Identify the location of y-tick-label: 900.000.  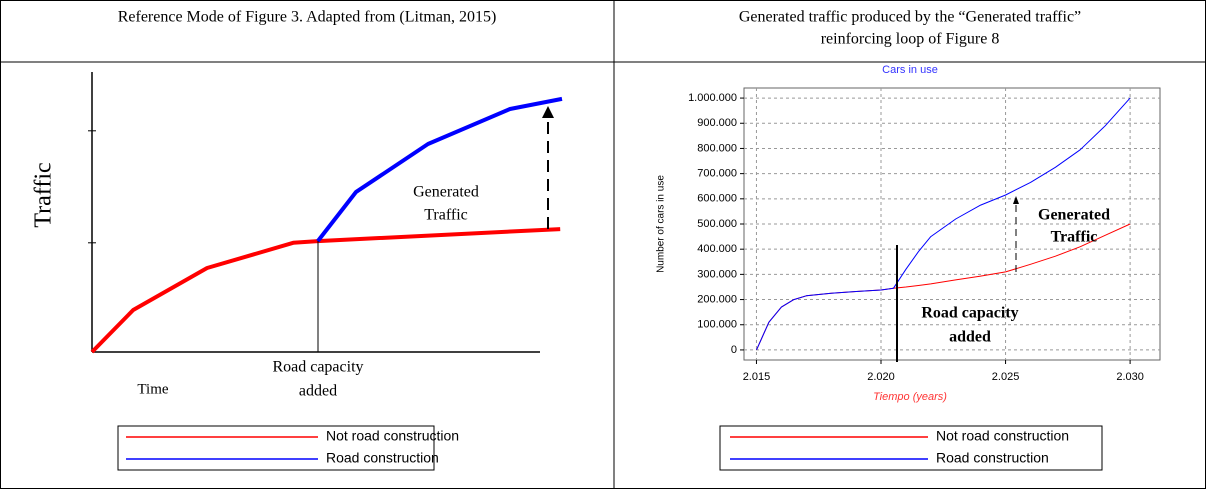
(717, 123).